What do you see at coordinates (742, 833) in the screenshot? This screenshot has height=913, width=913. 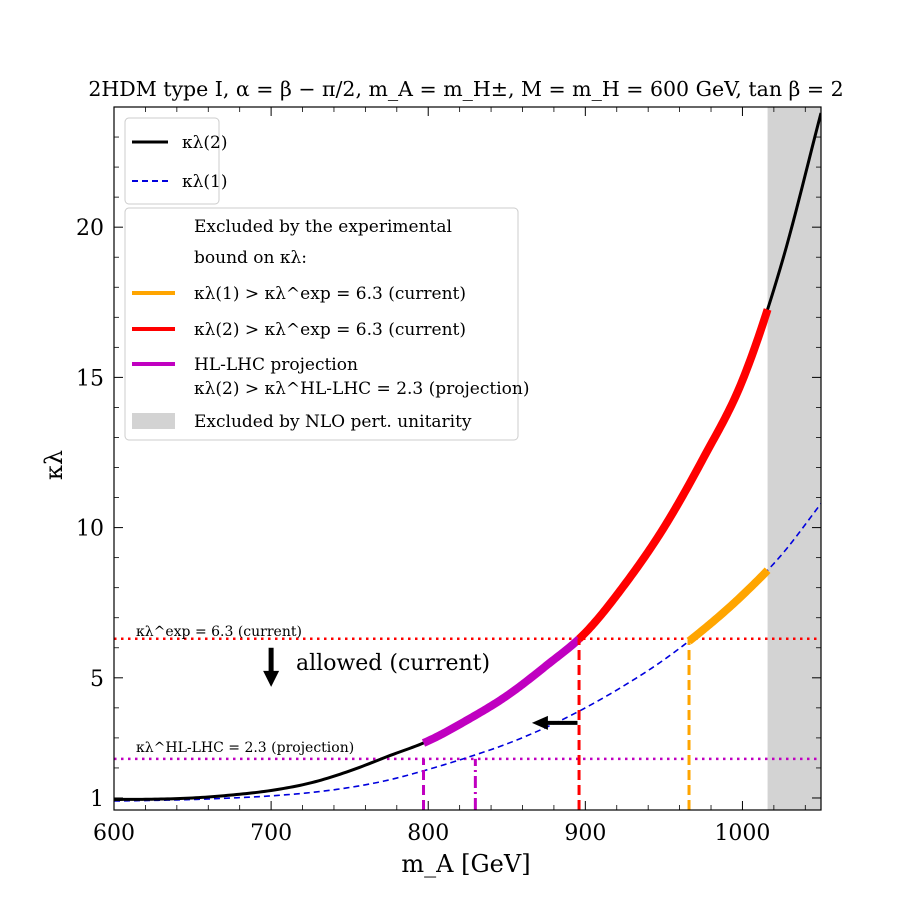 I see `x-tick-label: 1000` at bounding box center [742, 833].